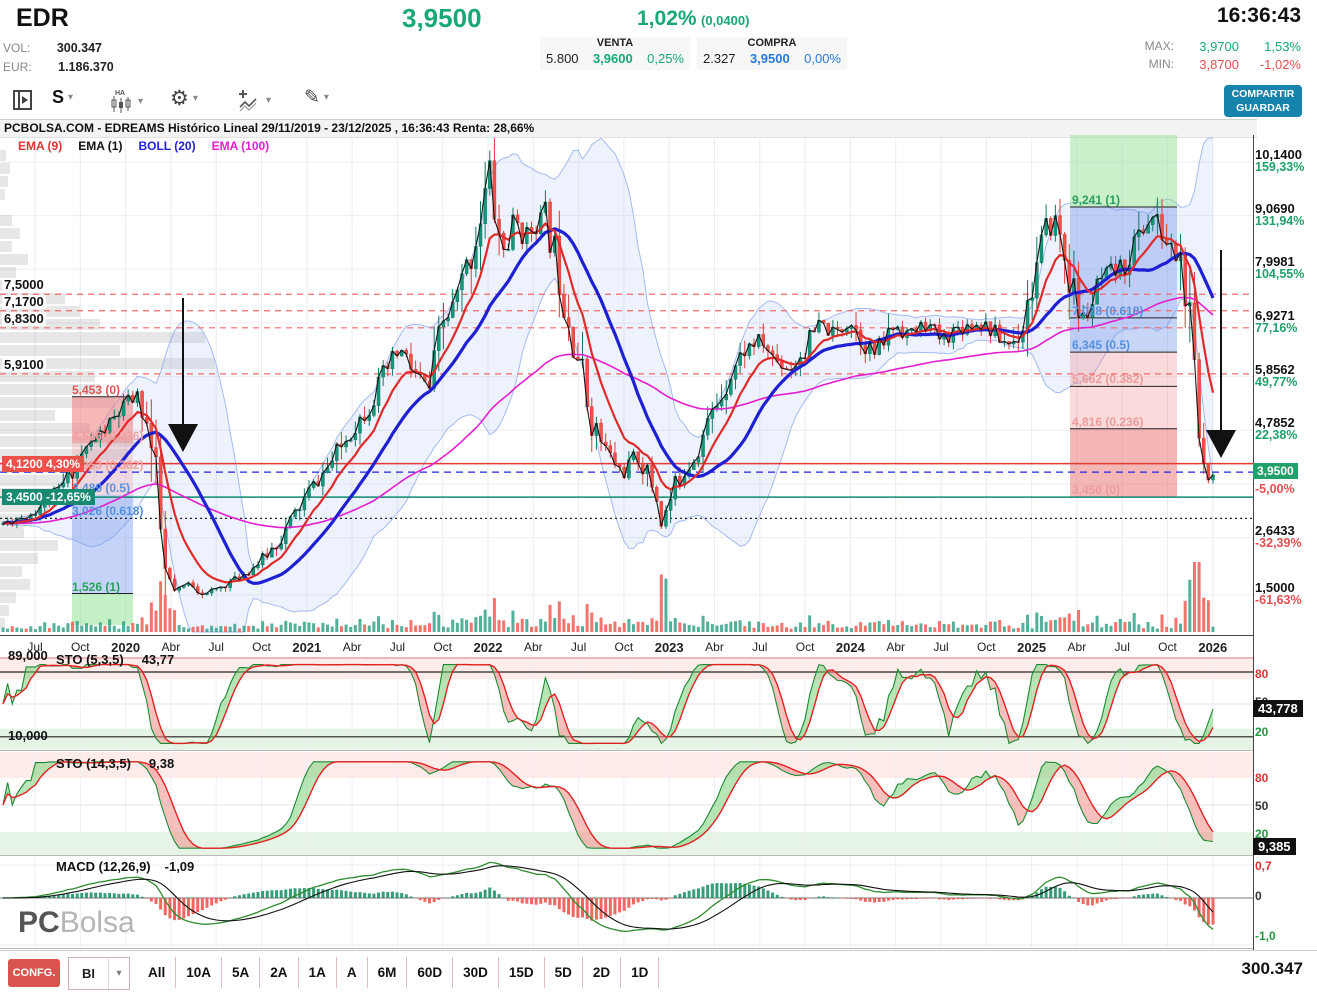 This screenshot has width=1317, height=993. Describe the element at coordinates (822, 58) in the screenshot. I see `compra-pct: 0,00%` at that location.